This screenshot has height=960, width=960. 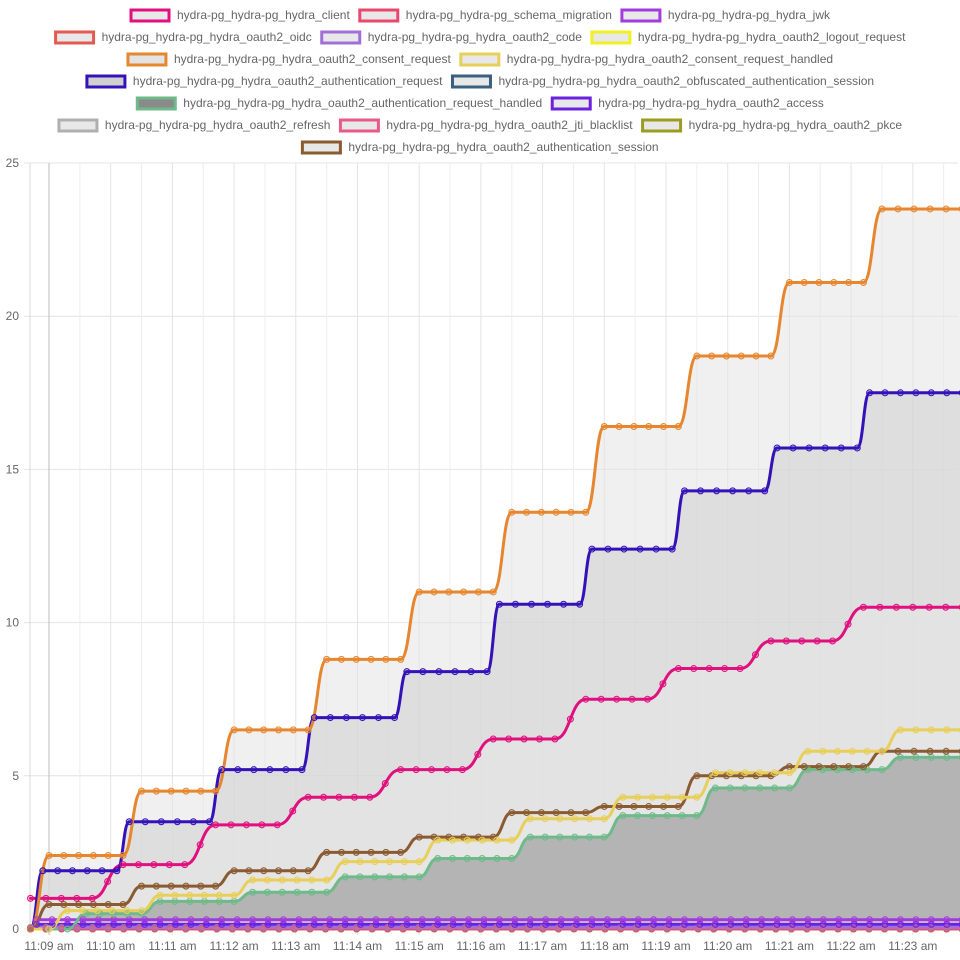 I want to click on legend-label: hydra-pg_hydra-pg_hydra_oauth2_access, so click(x=711, y=103).